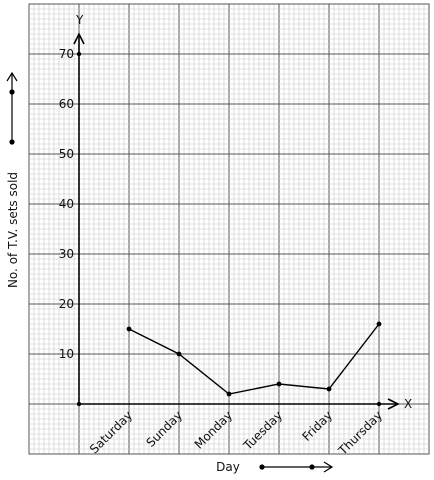 Image resolution: width=434 pixels, height=480 pixels. What do you see at coordinates (379, 404) in the screenshot?
I see `x-axis-end-point` at bounding box center [379, 404].